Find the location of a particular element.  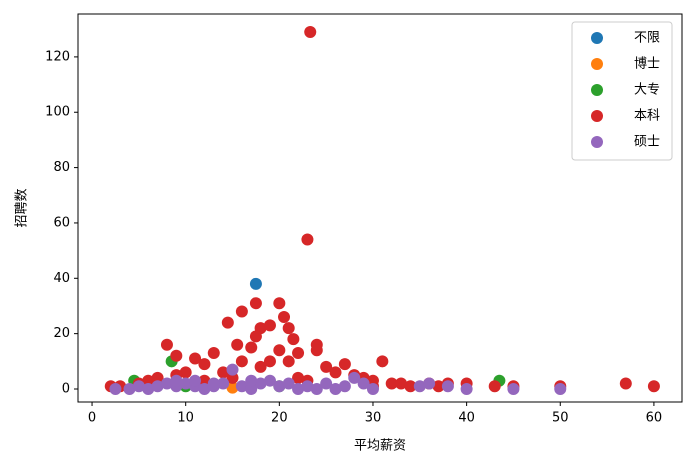

legend-label: 大专 is located at coordinates (647, 90).